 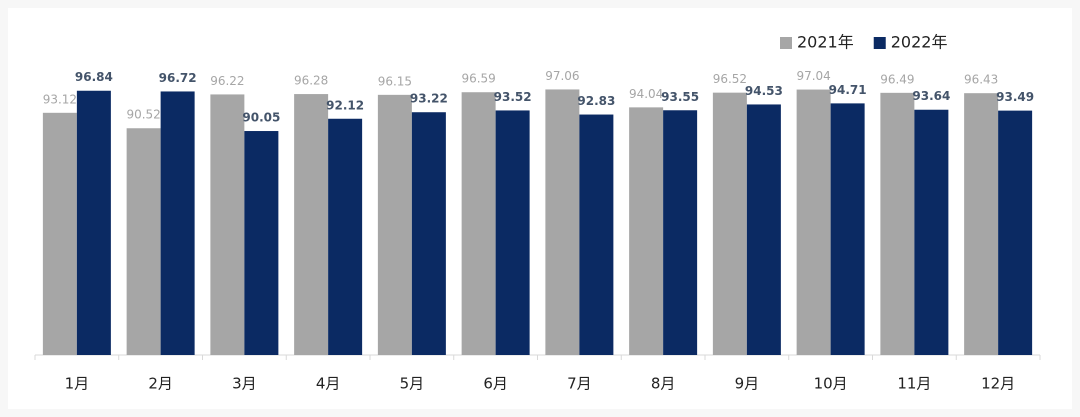 I want to click on data-label: 93.64, so click(x=931, y=96).